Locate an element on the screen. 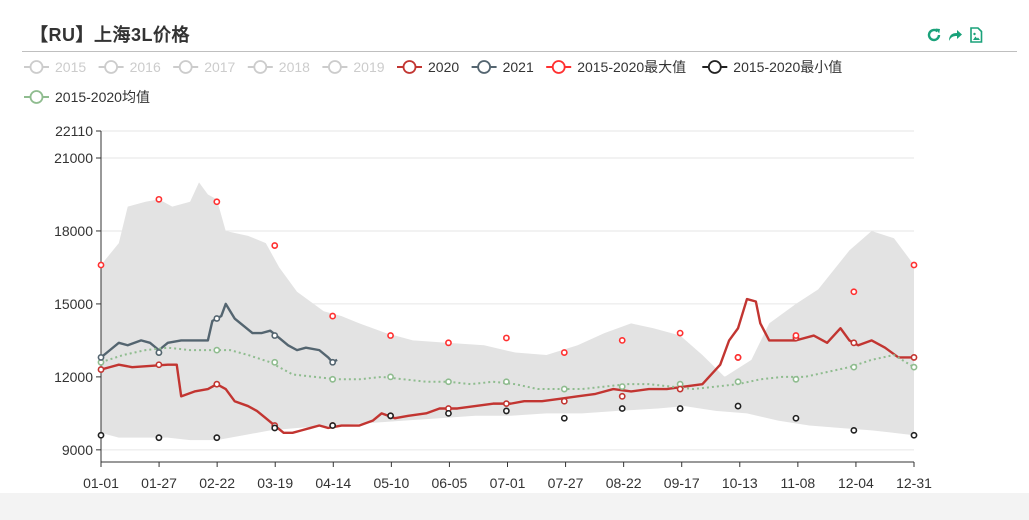 The height and width of the screenshot is (520, 1029). x-tick-label: 05-10 is located at coordinates (391, 483).